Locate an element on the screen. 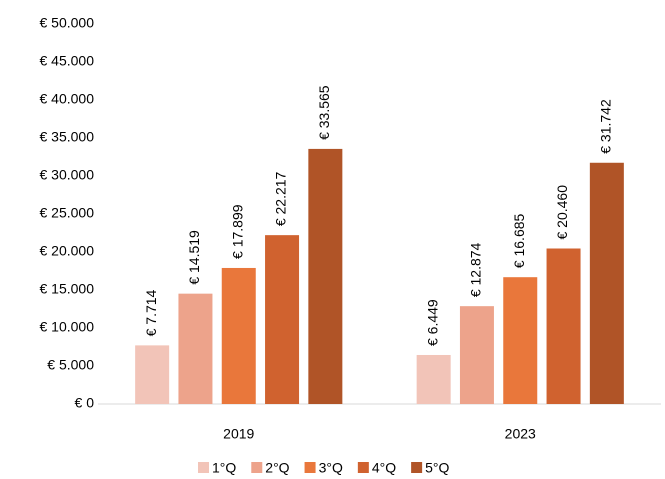 The width and height of the screenshot is (665, 479). y-tick-label: € 40.000 is located at coordinates (67, 99).